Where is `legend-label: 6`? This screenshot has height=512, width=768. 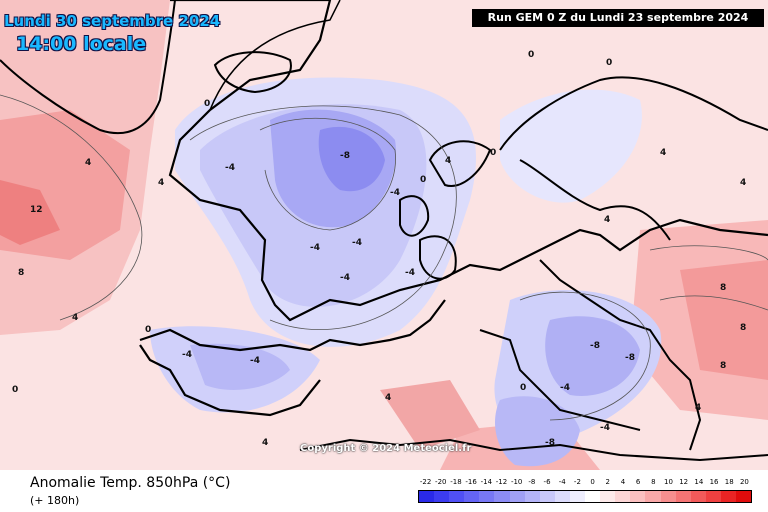
legend-label: 6 is located at coordinates (638, 482).